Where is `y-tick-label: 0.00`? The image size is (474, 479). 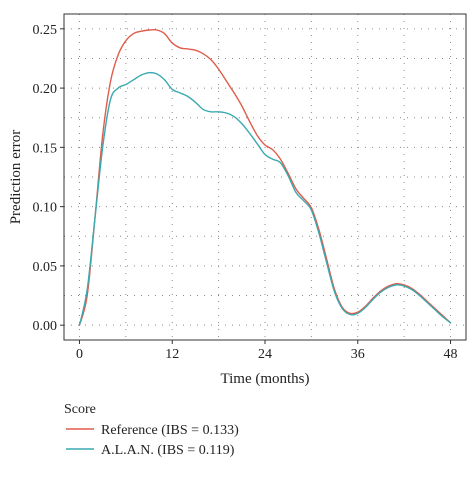
y-tick-label: 0.00 is located at coordinates (45, 326).